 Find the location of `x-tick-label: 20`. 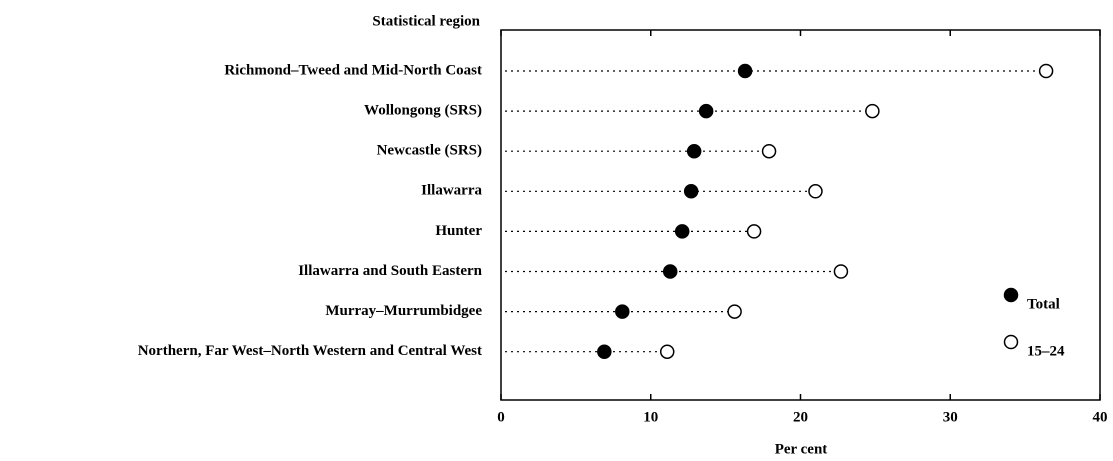

x-tick-label: 20 is located at coordinates (800, 417).